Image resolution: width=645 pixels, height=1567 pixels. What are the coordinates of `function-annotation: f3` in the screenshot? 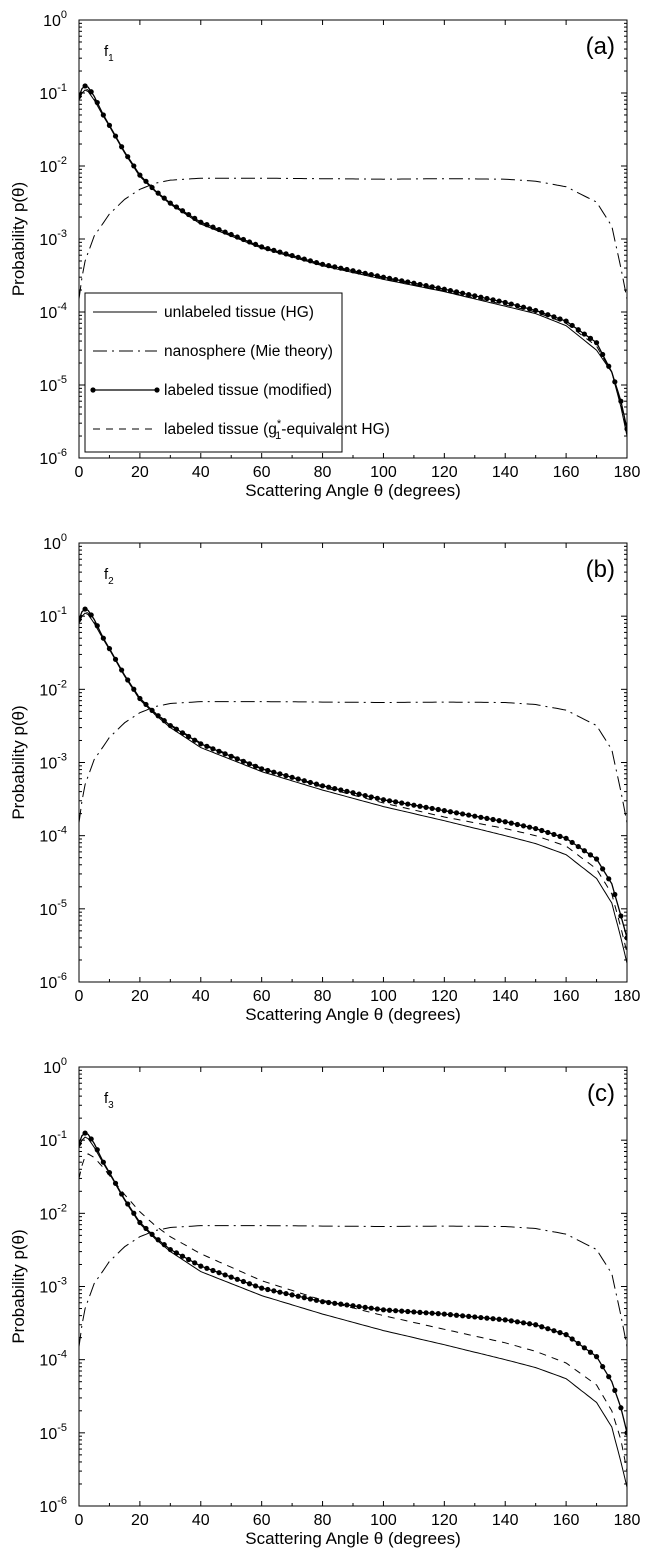 It's located at (109, 1100).